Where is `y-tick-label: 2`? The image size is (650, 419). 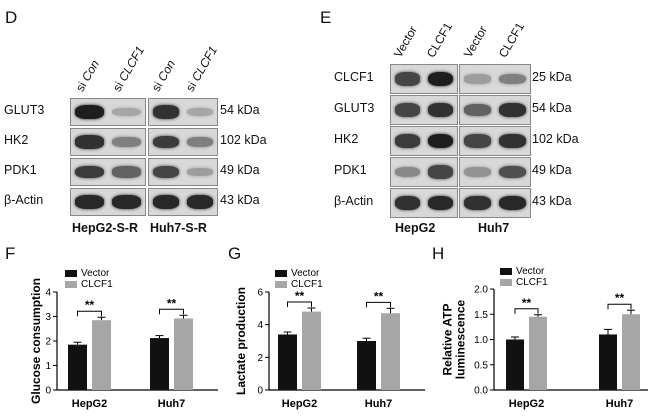
y-tick-label: 2 is located at coordinates (48, 342).